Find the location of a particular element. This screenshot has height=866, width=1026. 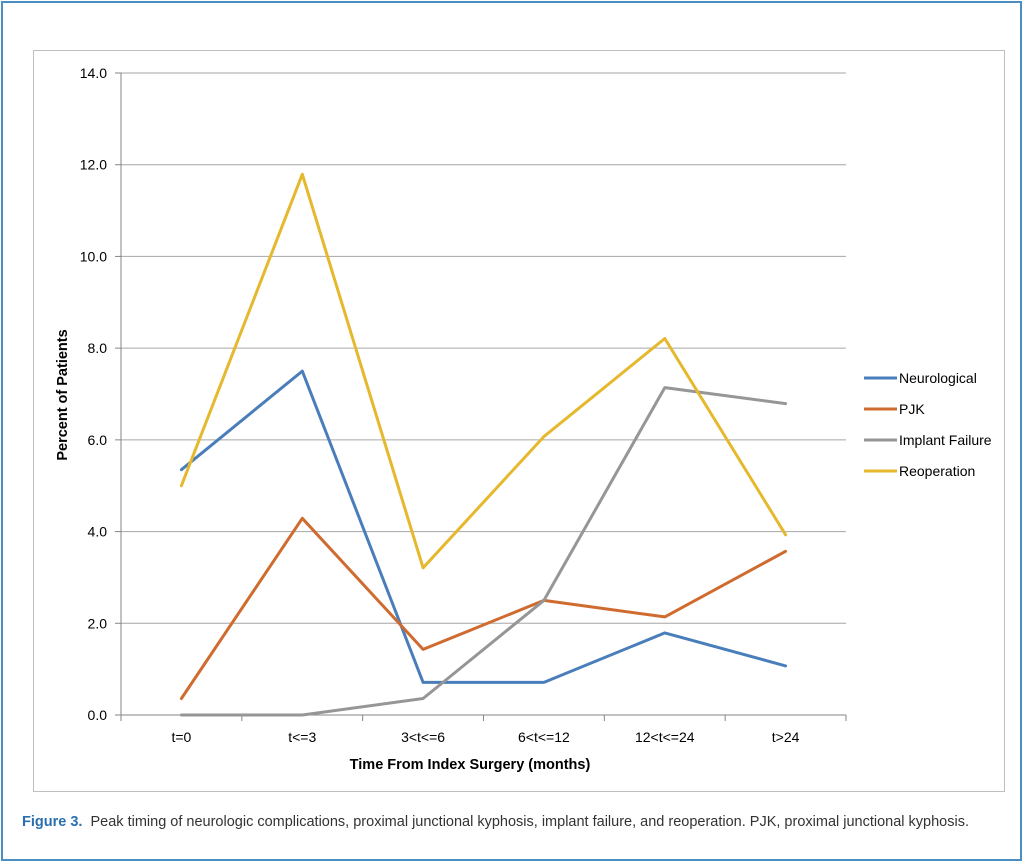

x-tick-label: 6<t<=12 is located at coordinates (544, 737).